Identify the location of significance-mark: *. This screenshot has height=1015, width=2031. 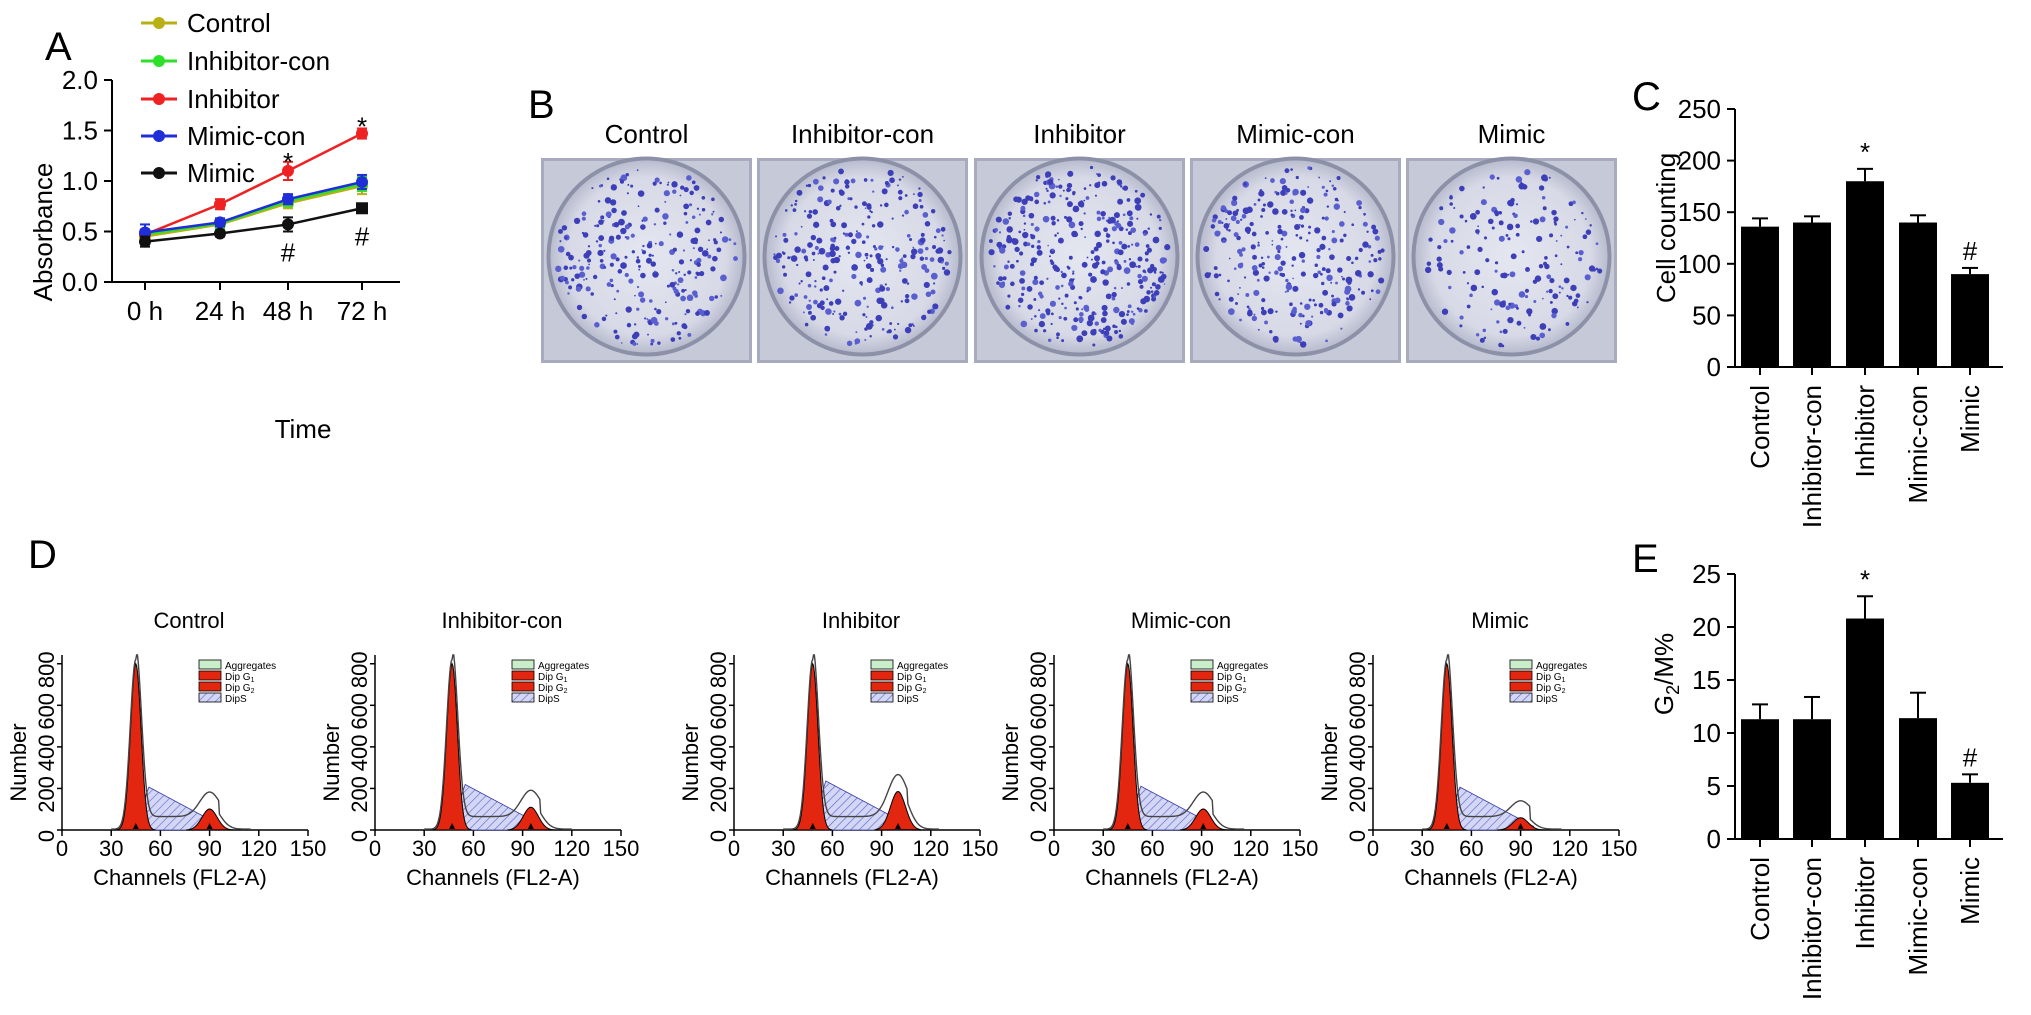
(1865, 152).